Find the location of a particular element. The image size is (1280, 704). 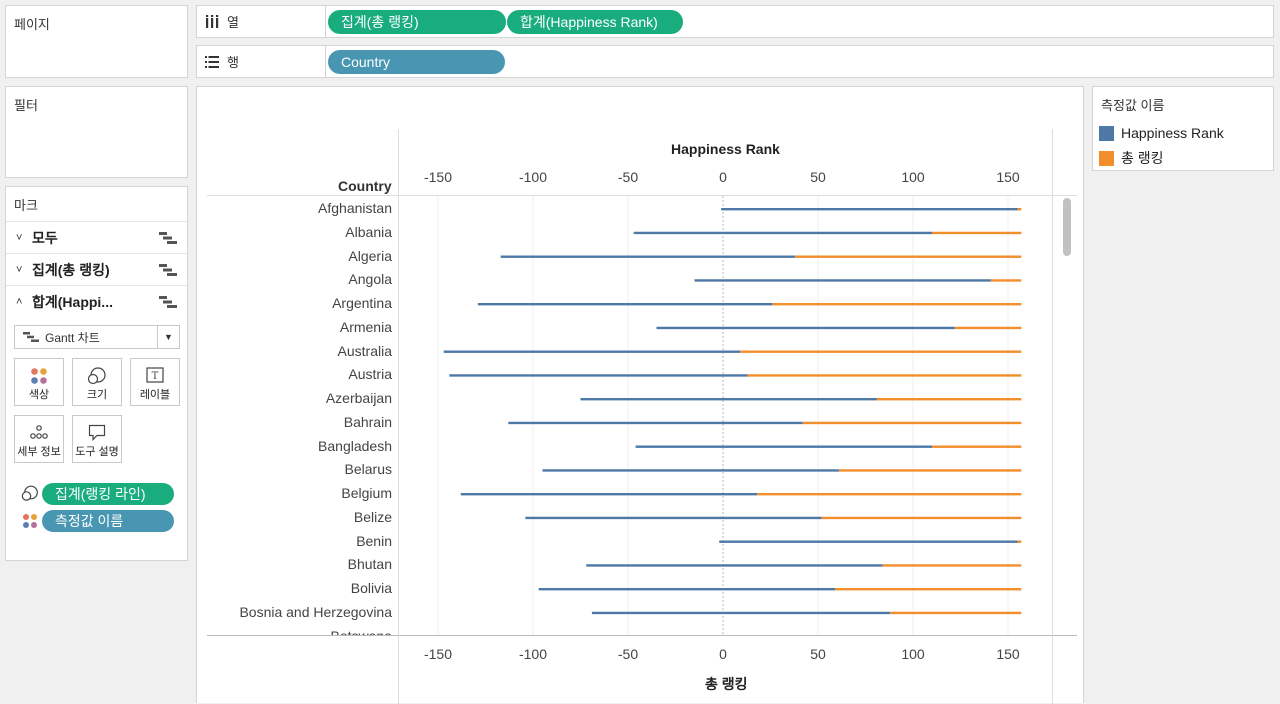

size-button: 크기 is located at coordinates (97, 382).